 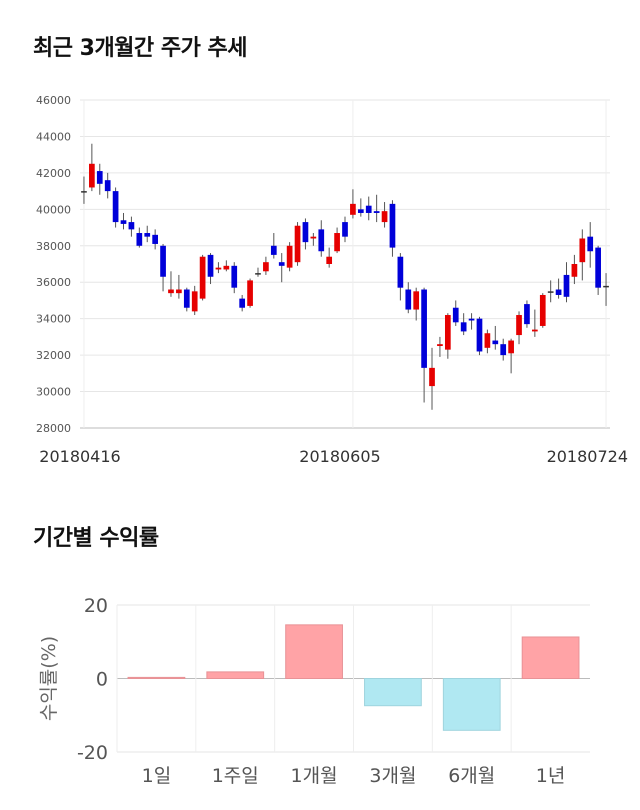 What do you see at coordinates (49, 678) in the screenshot?
I see `bar-y-axis-label: 수익률(%)` at bounding box center [49, 678].